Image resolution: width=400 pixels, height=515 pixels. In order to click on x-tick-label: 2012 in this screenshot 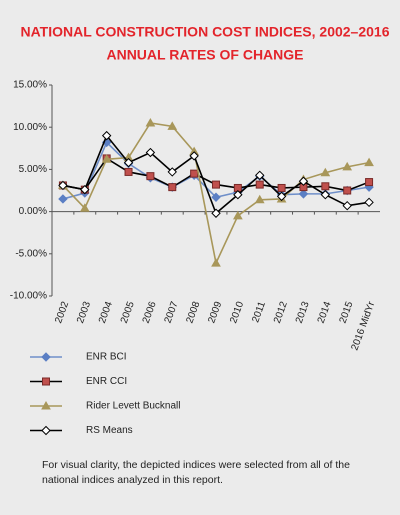, I will do `click(281, 312)`.